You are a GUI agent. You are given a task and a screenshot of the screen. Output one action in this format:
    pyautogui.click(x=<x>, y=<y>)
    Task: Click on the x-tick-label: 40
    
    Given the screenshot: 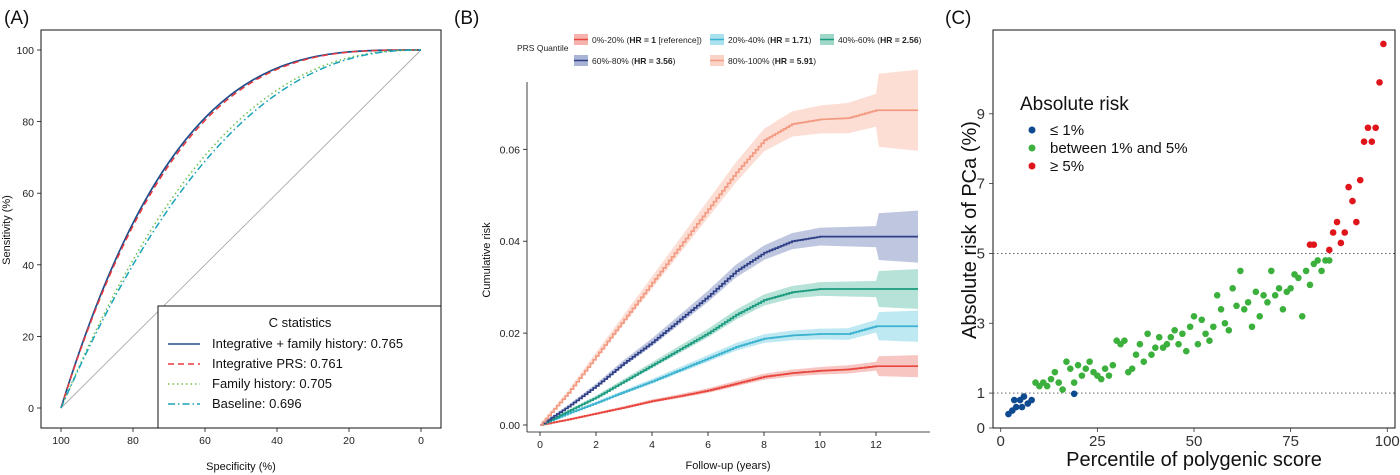 What is the action you would take?
    pyautogui.click(x=277, y=441)
    